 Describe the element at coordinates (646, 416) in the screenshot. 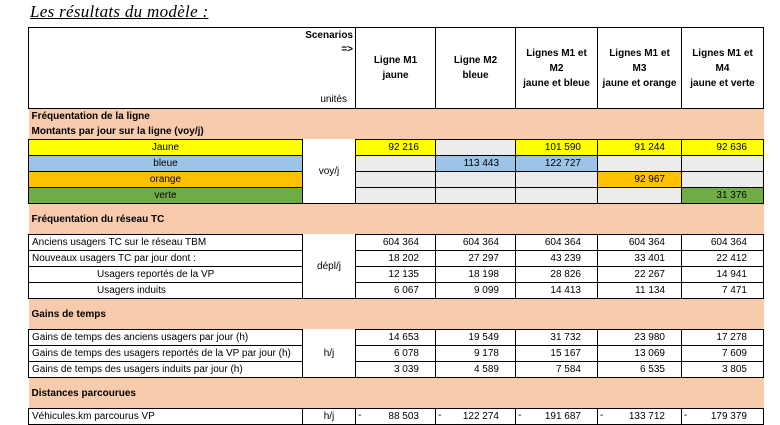

I see `value-text: 133 712` at that location.